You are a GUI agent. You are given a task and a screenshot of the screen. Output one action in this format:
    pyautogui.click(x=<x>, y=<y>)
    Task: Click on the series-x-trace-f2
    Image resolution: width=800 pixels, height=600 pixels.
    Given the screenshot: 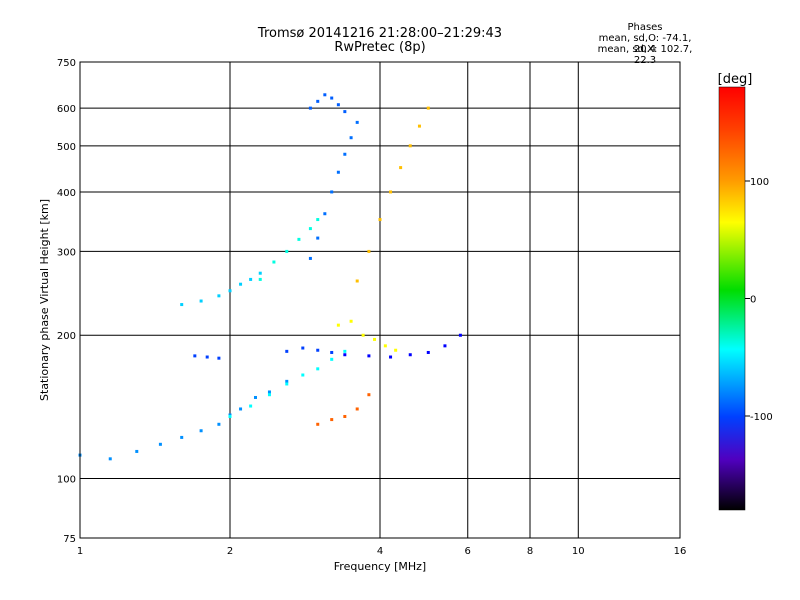 What is the action you would take?
    pyautogui.click(x=392, y=194)
    